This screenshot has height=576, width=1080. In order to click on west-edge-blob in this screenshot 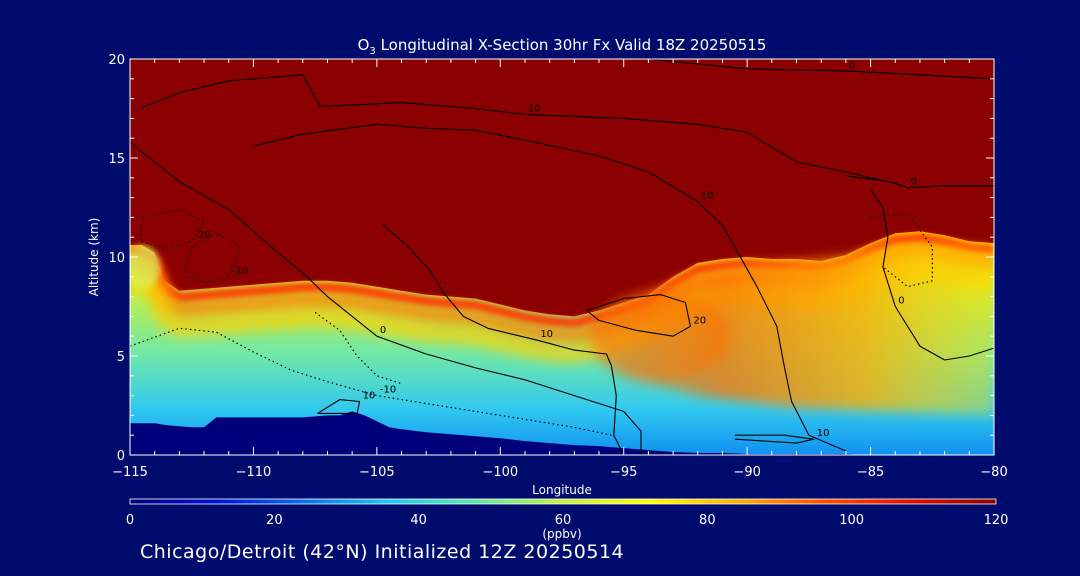, I will do `click(145, 266)`.